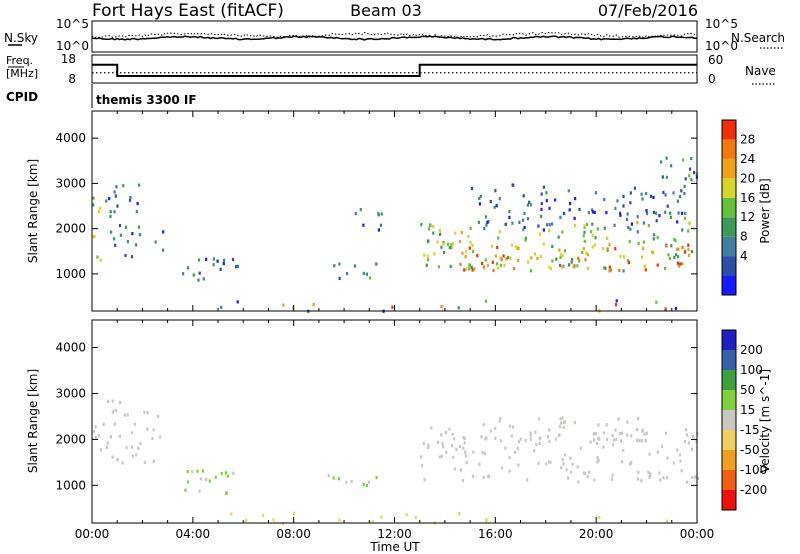 The width and height of the screenshot is (800, 554). What do you see at coordinates (729, 420) in the screenshot?
I see `colorbar-frame` at bounding box center [729, 420].